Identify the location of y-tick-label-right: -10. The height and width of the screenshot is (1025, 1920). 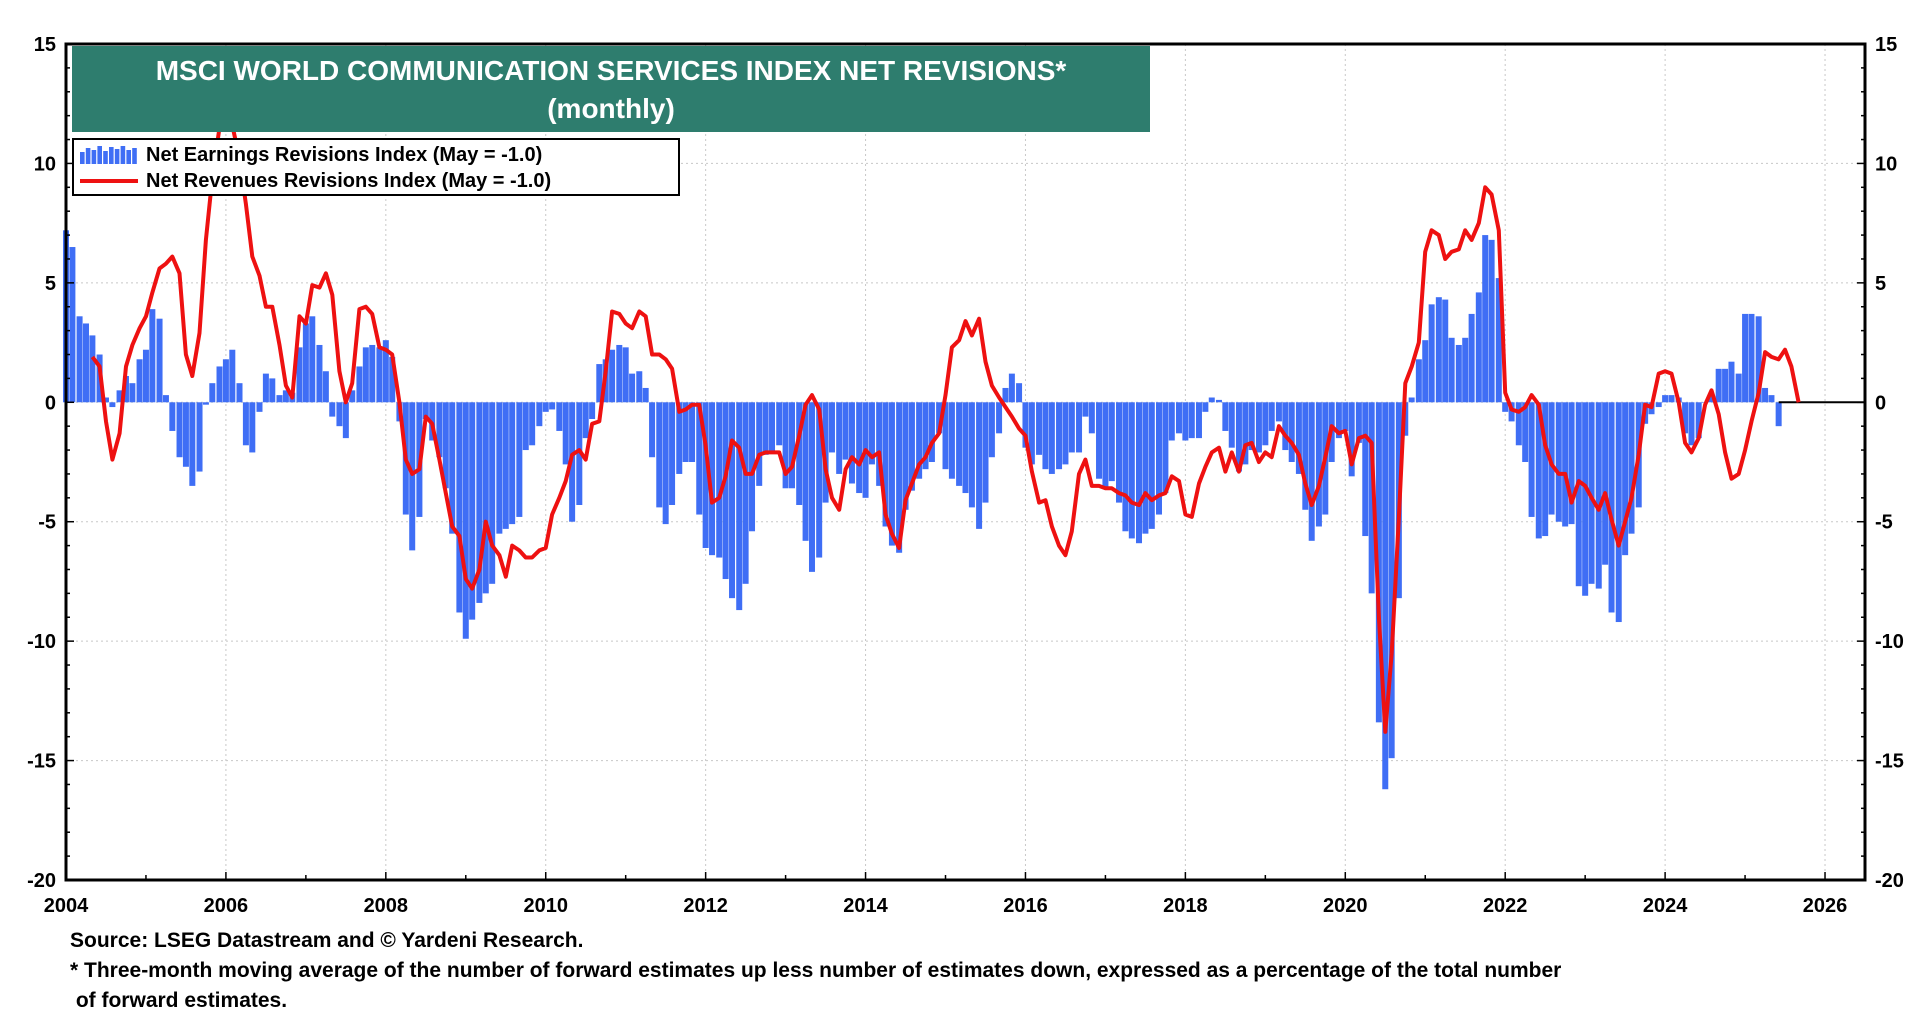
(1889, 642).